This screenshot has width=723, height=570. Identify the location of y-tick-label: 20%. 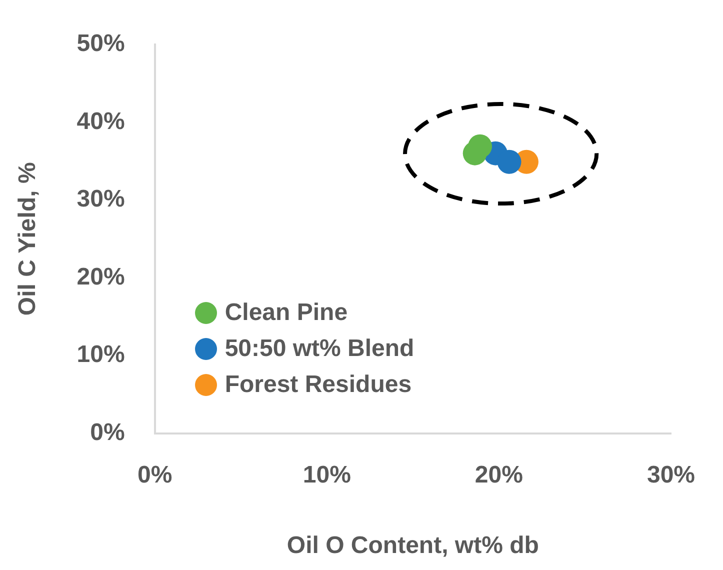
(100, 276).